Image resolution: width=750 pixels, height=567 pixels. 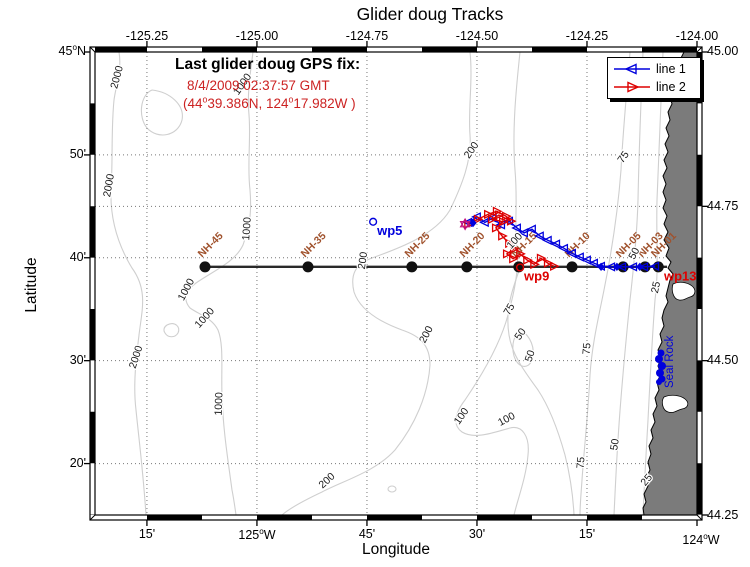 I want to click on top-tick-label: -124.25, so click(x=587, y=36).